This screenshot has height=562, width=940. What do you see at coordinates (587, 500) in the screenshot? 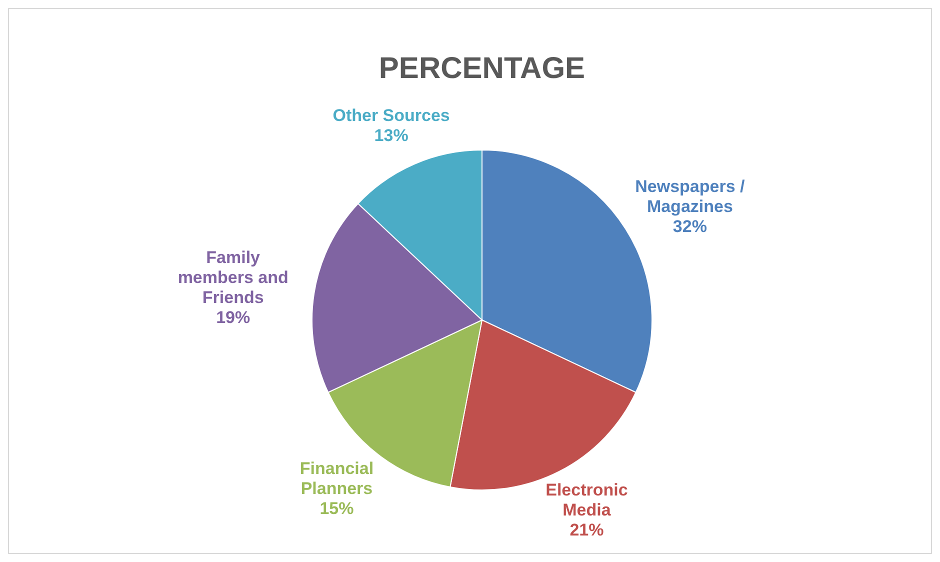
I see `slice-label: Electronic Media` at bounding box center [587, 500].